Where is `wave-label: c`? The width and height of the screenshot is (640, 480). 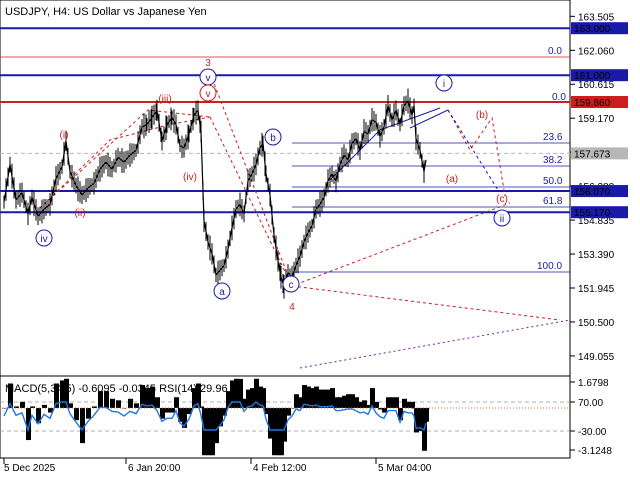 wave-label: c is located at coordinates (291, 285).